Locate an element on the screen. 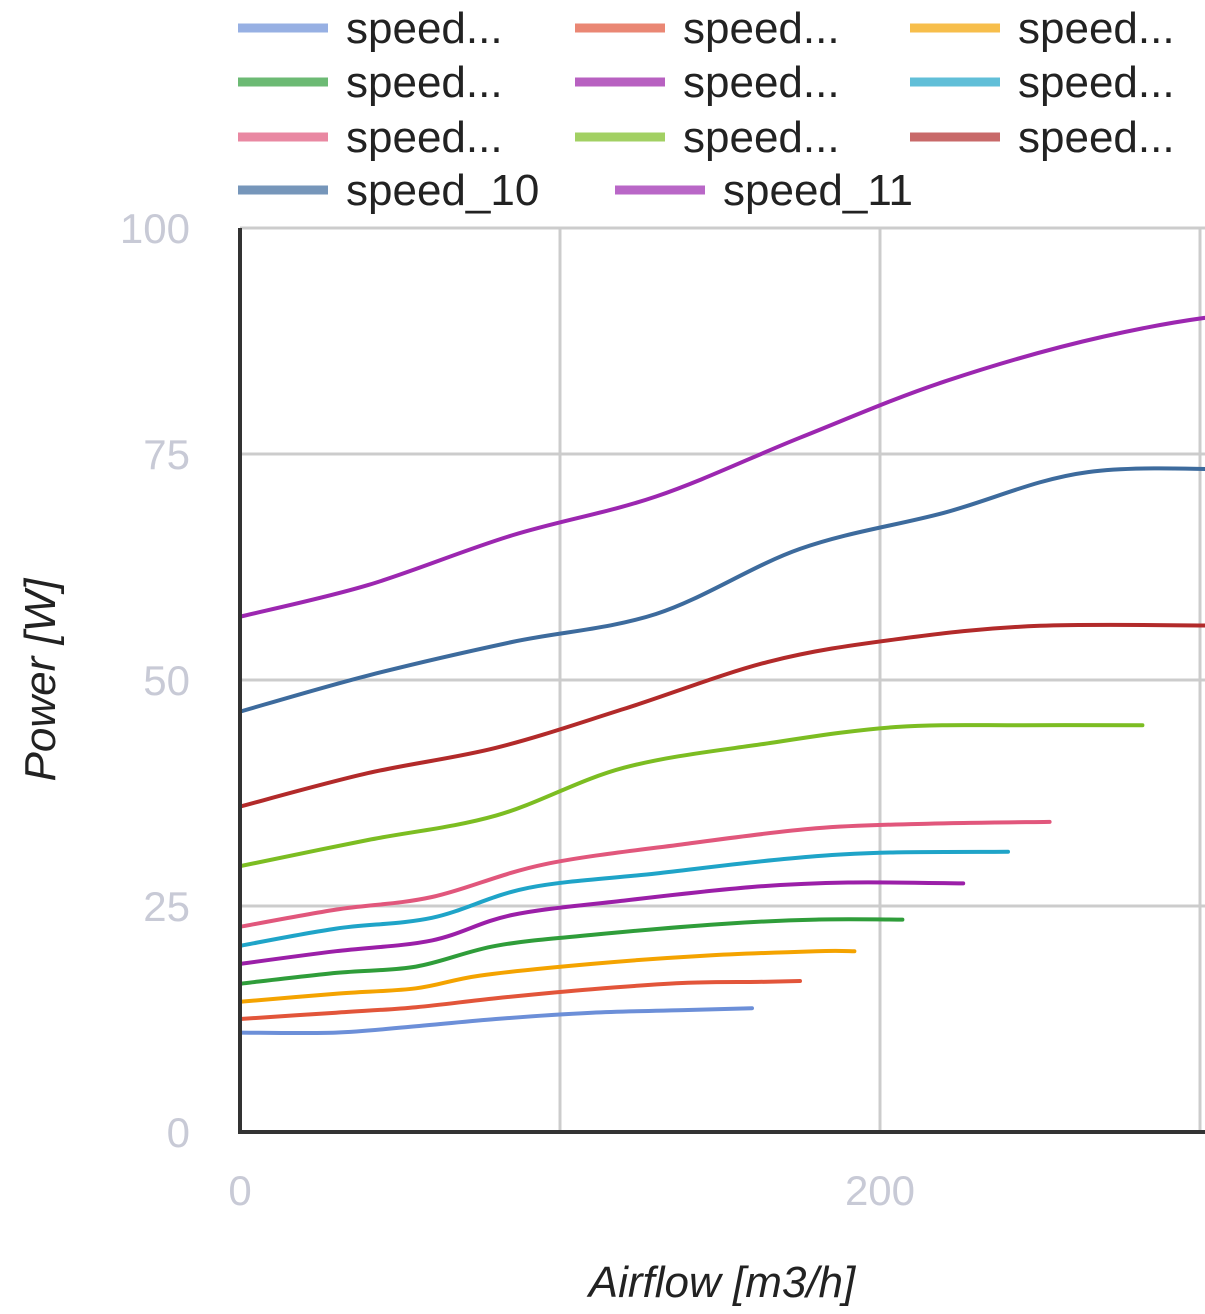 Image resolution: width=1205 pixels, height=1314 pixels. legend-label: speed_10 is located at coordinates (442, 190).